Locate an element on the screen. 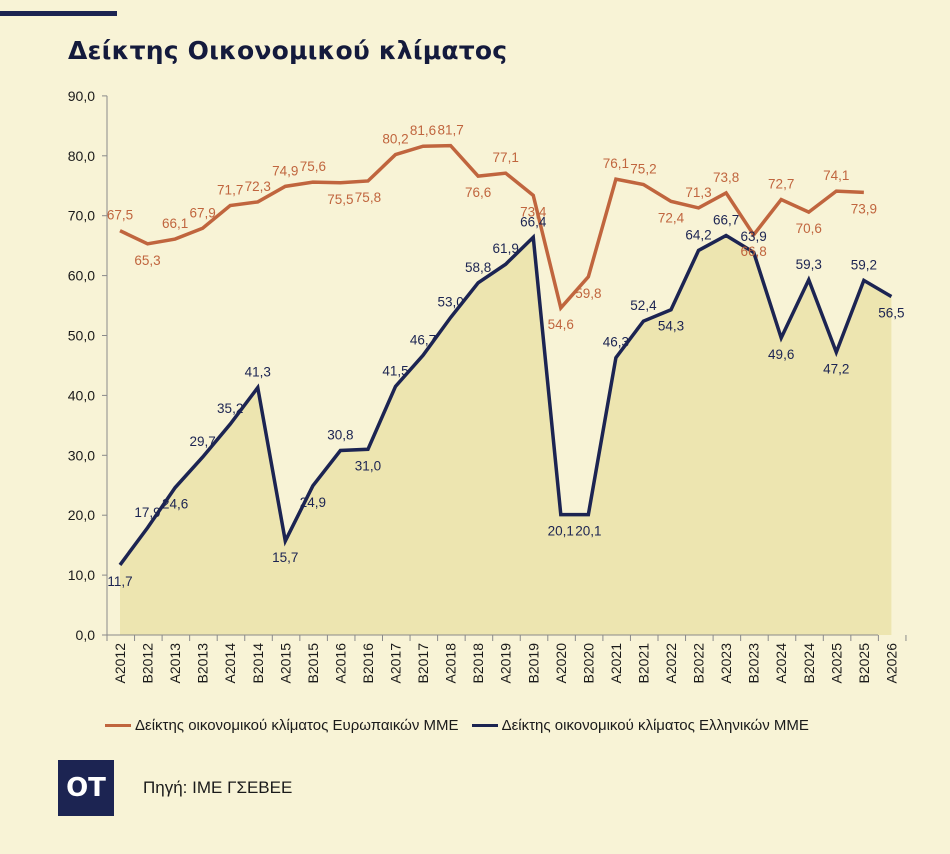  europe-data-label: 65,3 is located at coordinates (147, 260).